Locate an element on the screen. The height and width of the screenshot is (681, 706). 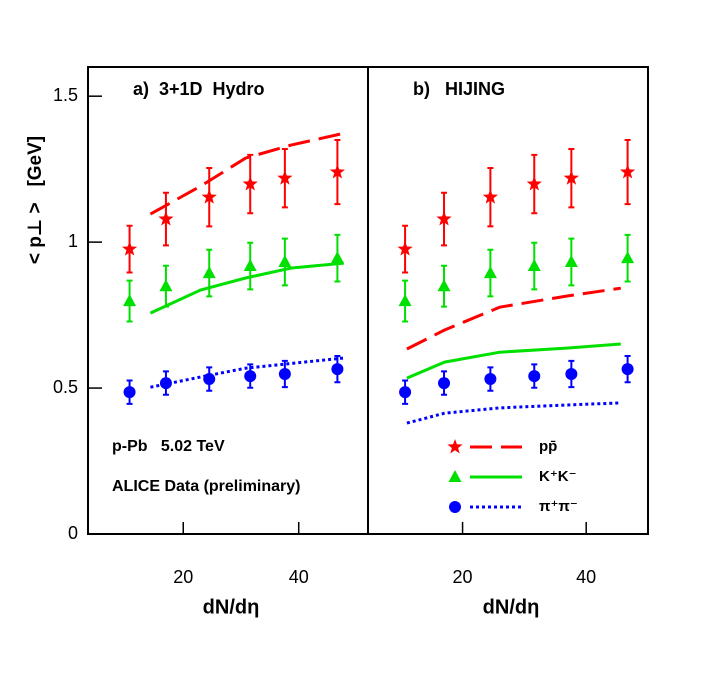
legend-label: pp̄ is located at coordinates (548, 446).